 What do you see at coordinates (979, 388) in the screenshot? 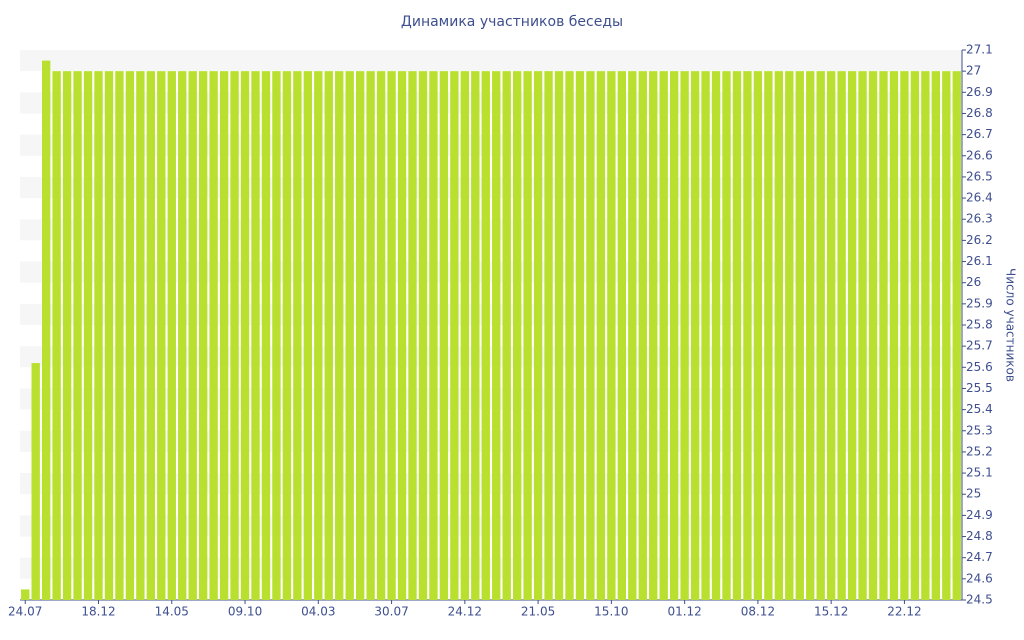
I see `y-tick-label: 25.5` at bounding box center [979, 388].